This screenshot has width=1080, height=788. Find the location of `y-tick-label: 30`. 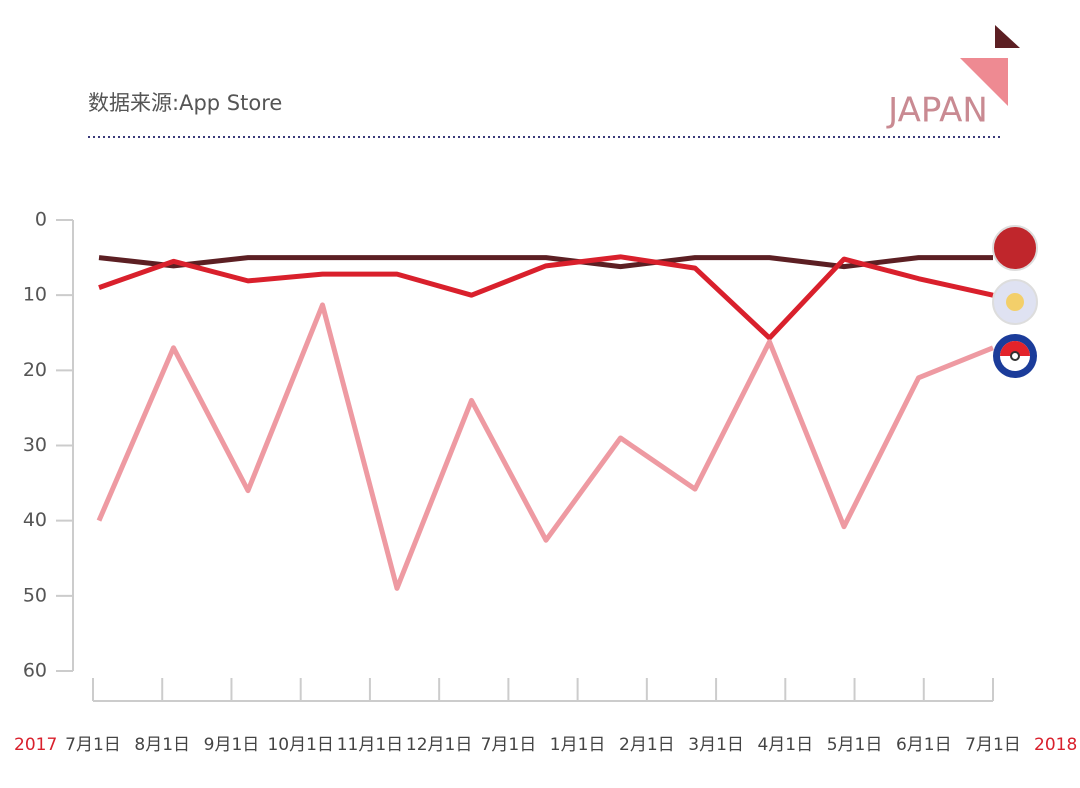

y-tick-label: 30 is located at coordinates (35, 445).